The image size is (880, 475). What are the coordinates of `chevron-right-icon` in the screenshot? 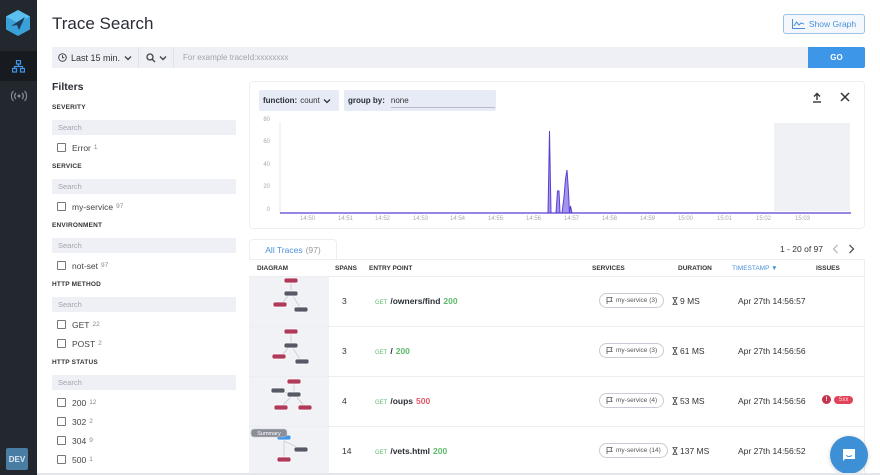 It's located at (851, 249).